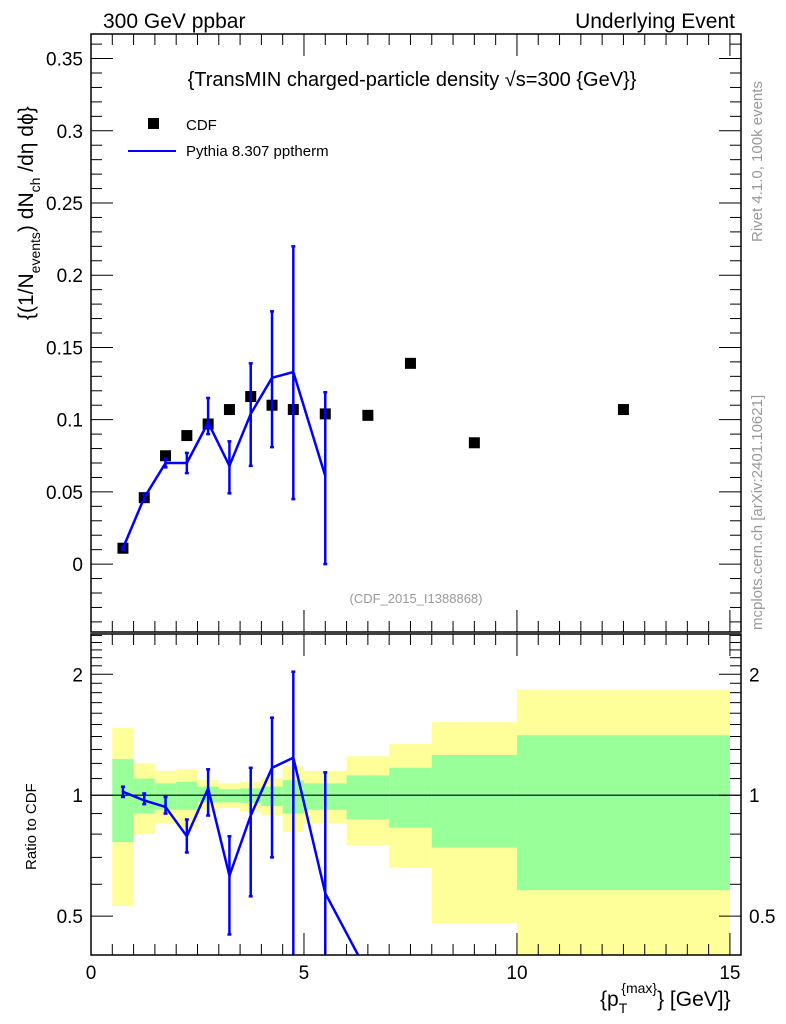  What do you see at coordinates (70, 132) in the screenshot?
I see `y-tick-label: 0.3` at bounding box center [70, 132].